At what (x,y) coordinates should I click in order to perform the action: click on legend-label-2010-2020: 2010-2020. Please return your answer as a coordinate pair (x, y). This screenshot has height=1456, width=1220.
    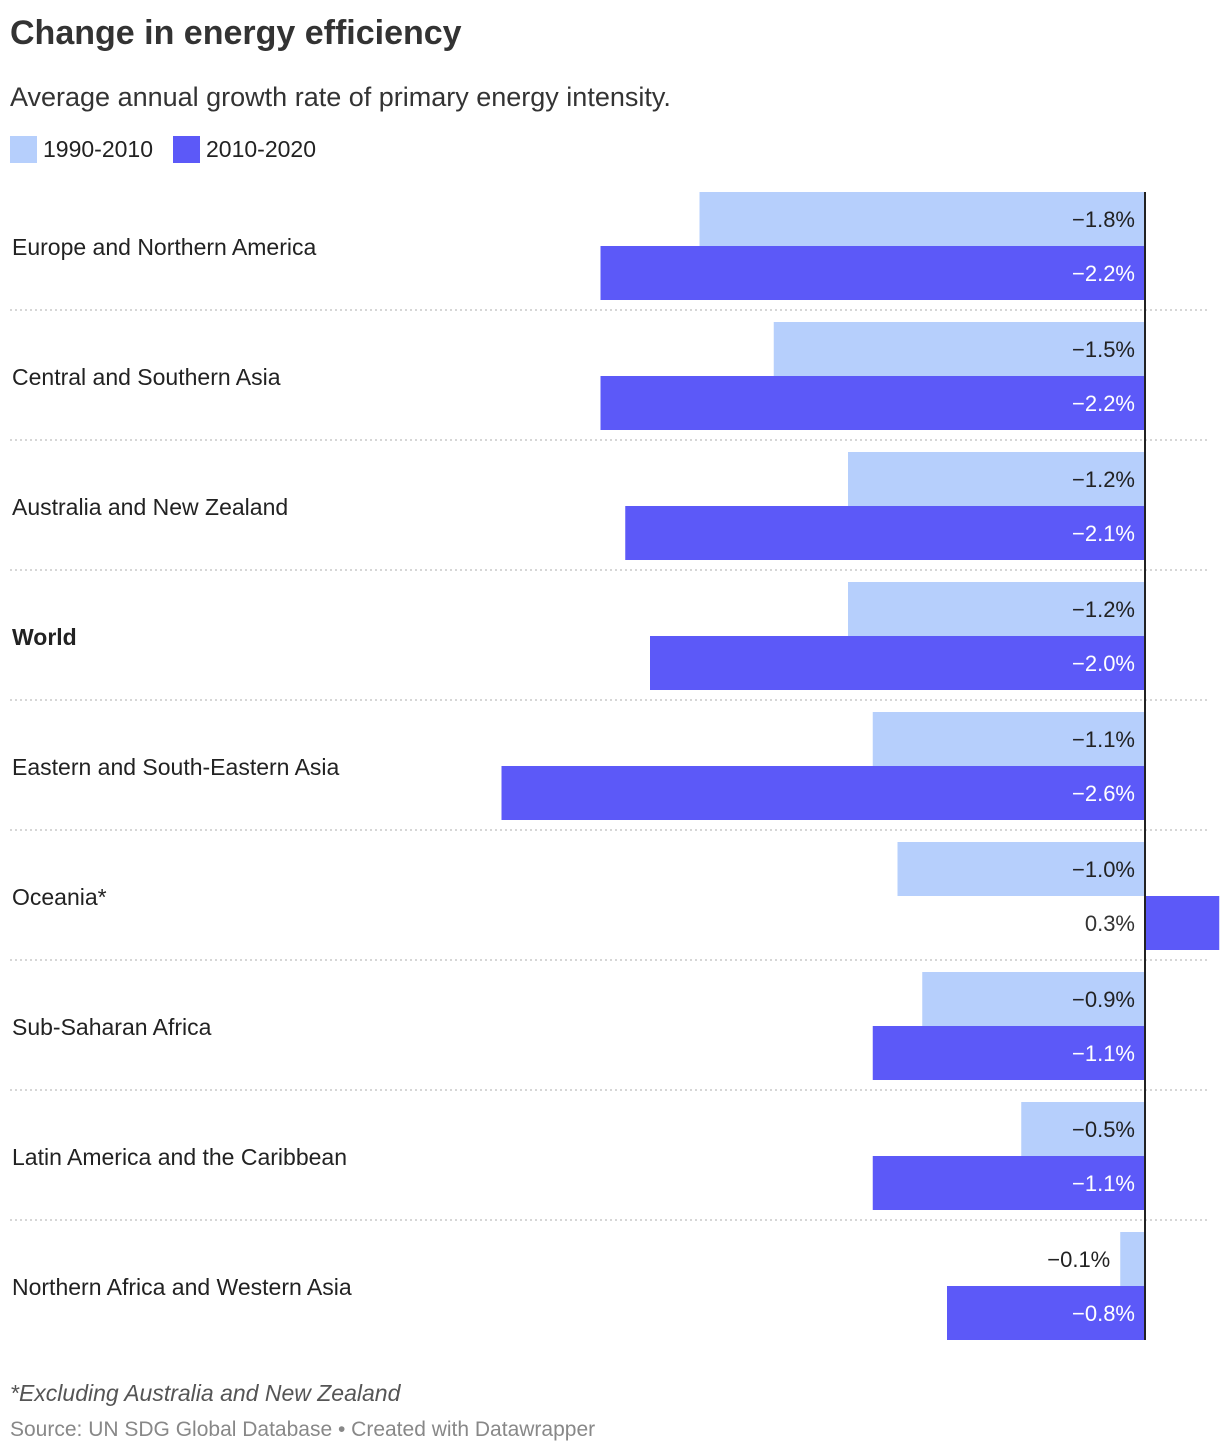
    Looking at the image, I should click on (261, 149).